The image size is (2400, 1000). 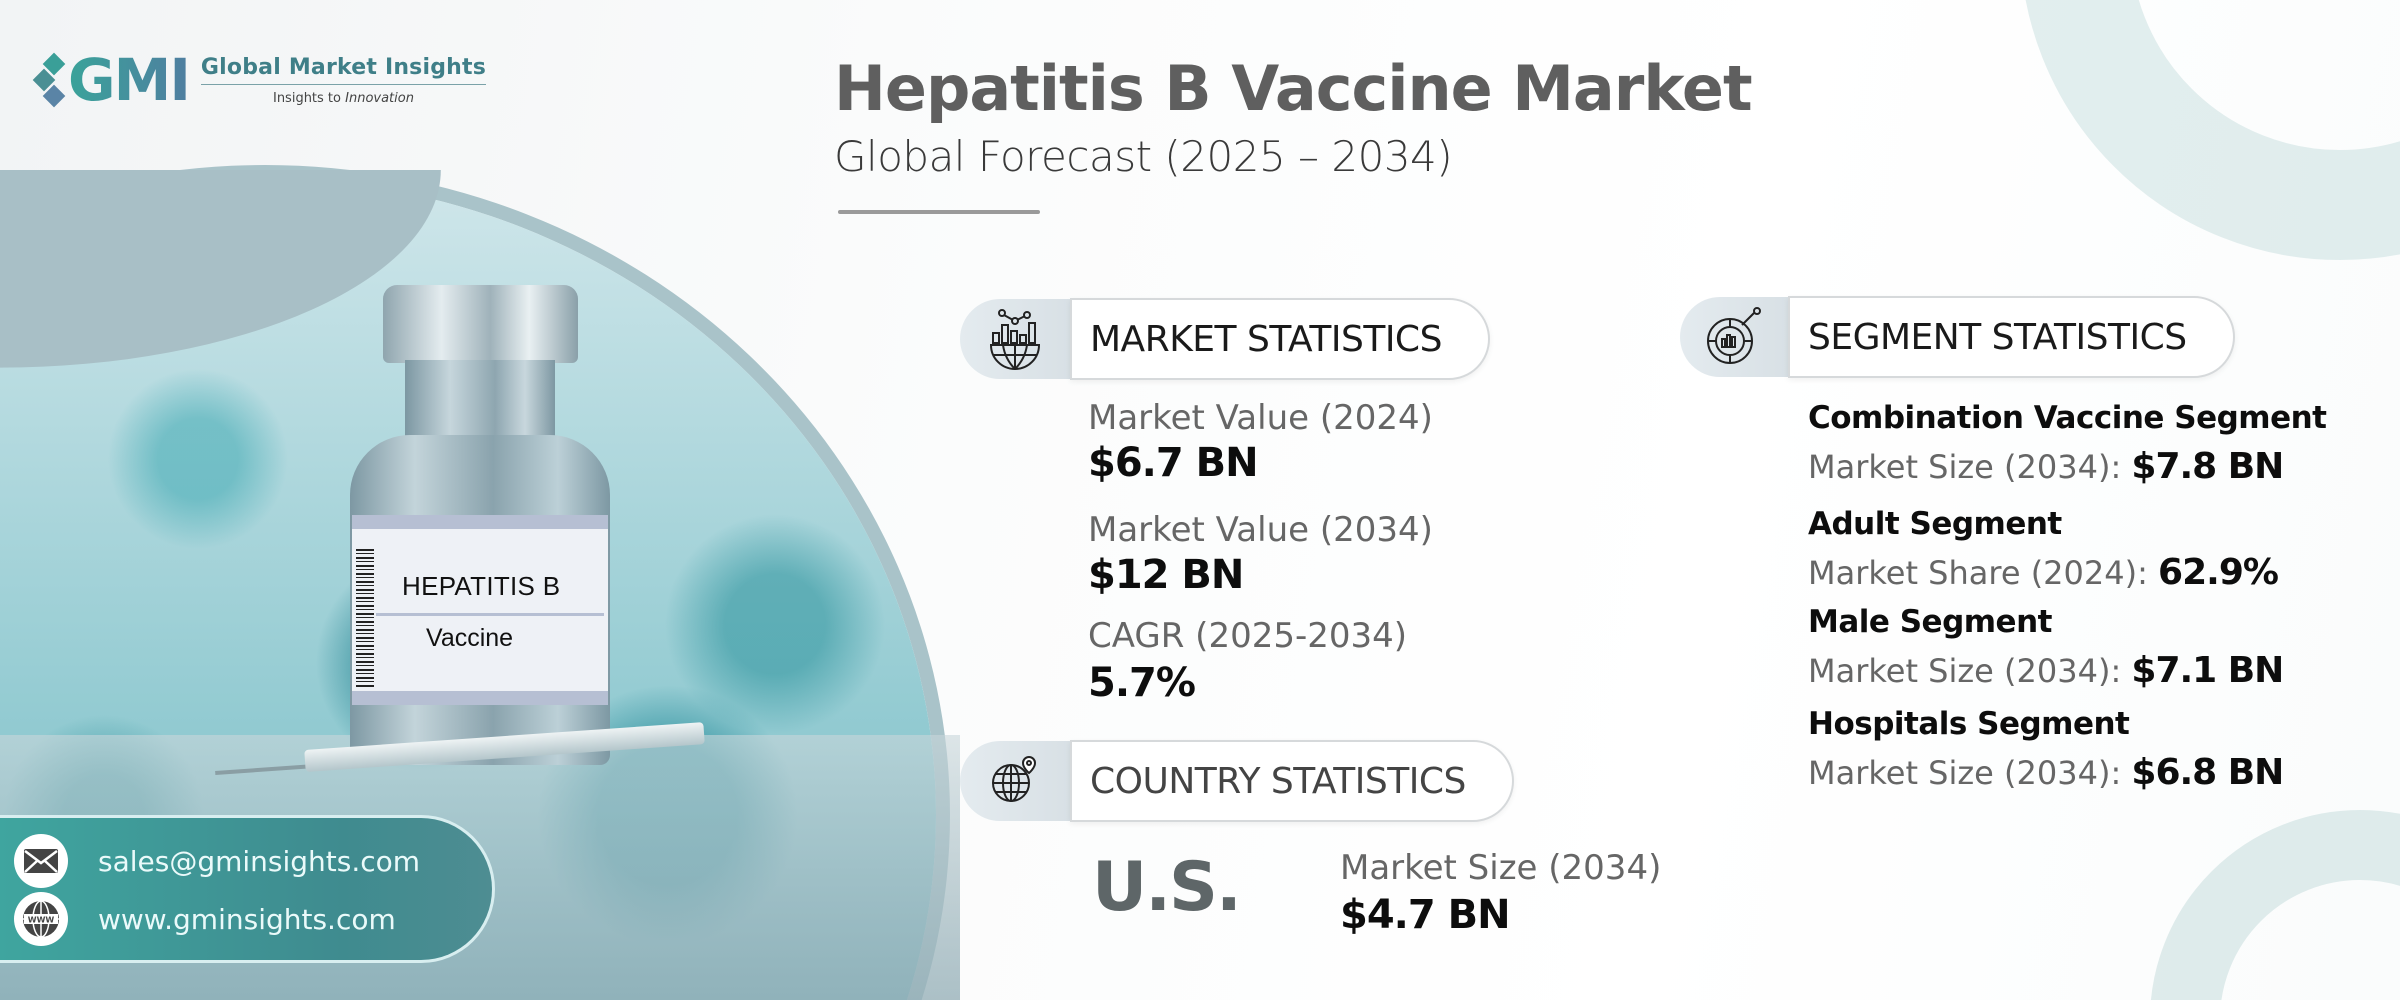 I want to click on country-market-size-value: $4.7 BN, so click(x=1425, y=915).